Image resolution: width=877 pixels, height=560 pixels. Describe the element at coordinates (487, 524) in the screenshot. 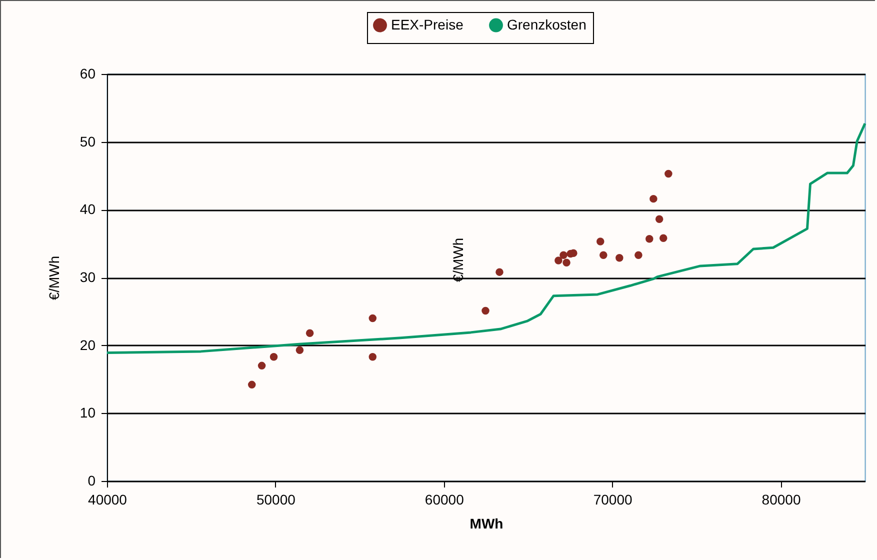

I see `x-axis-title: MWh` at that location.